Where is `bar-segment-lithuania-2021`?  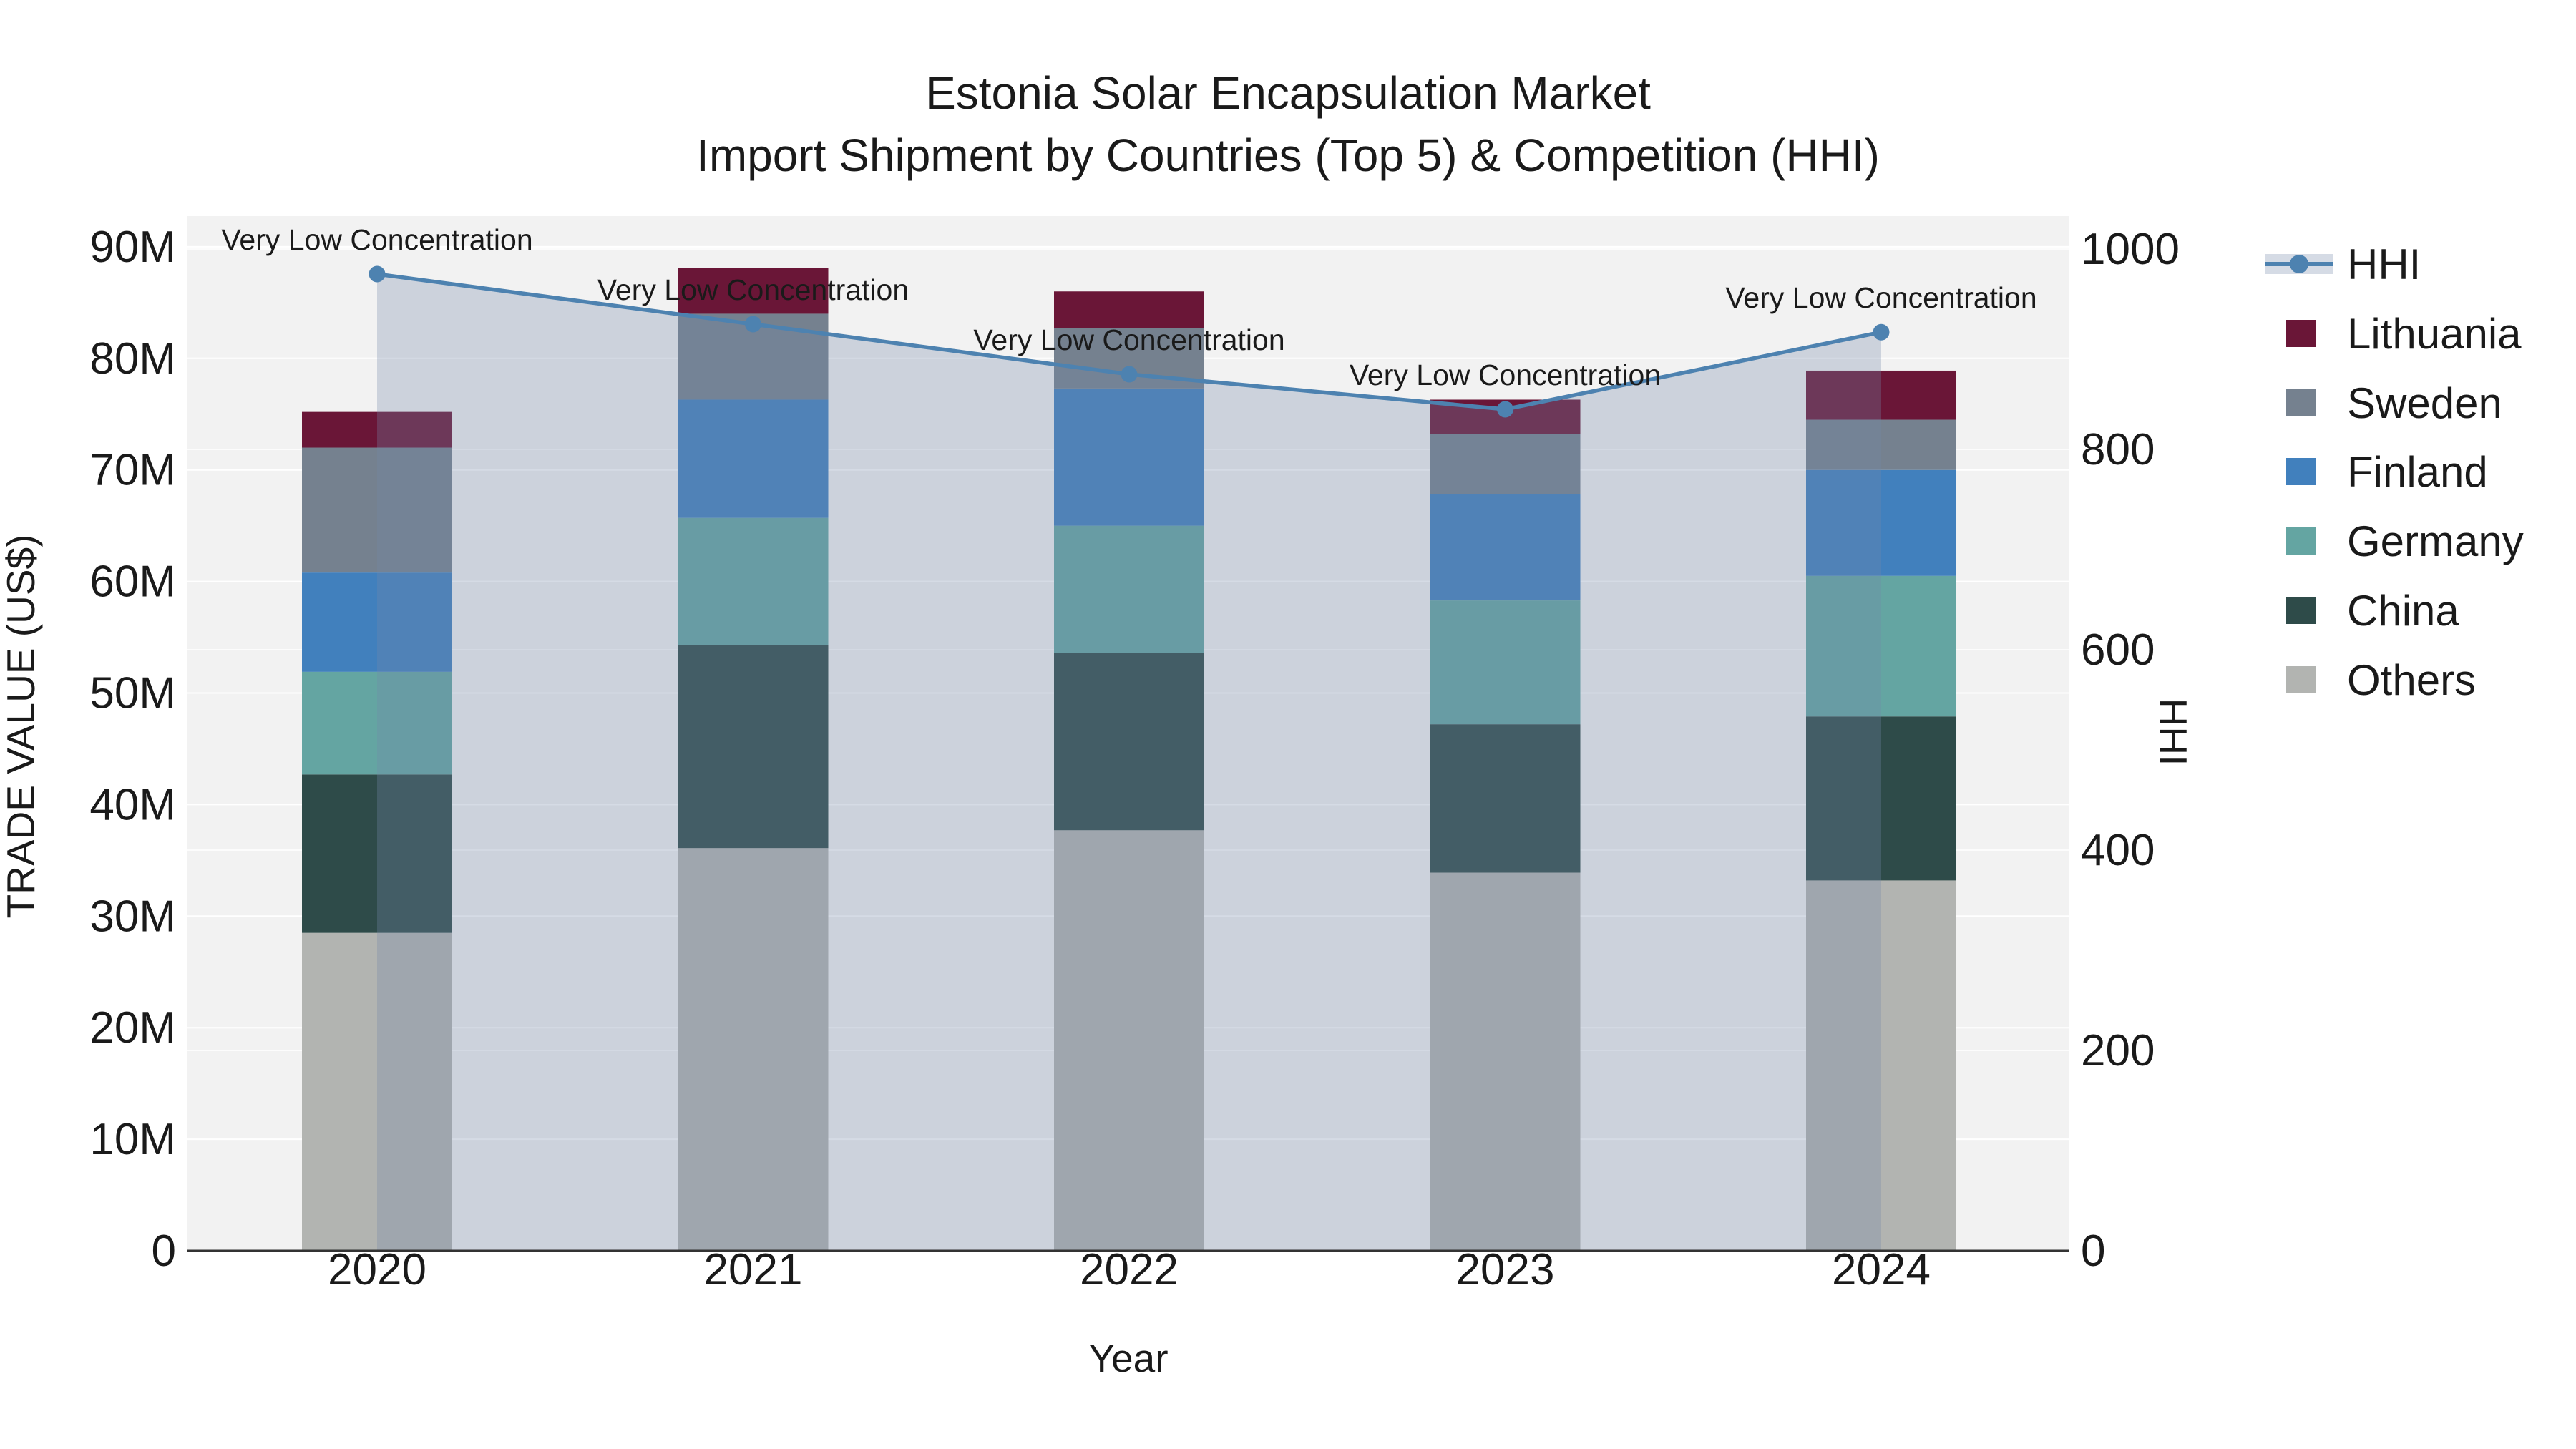
bar-segment-lithuania-2021 is located at coordinates (753, 291).